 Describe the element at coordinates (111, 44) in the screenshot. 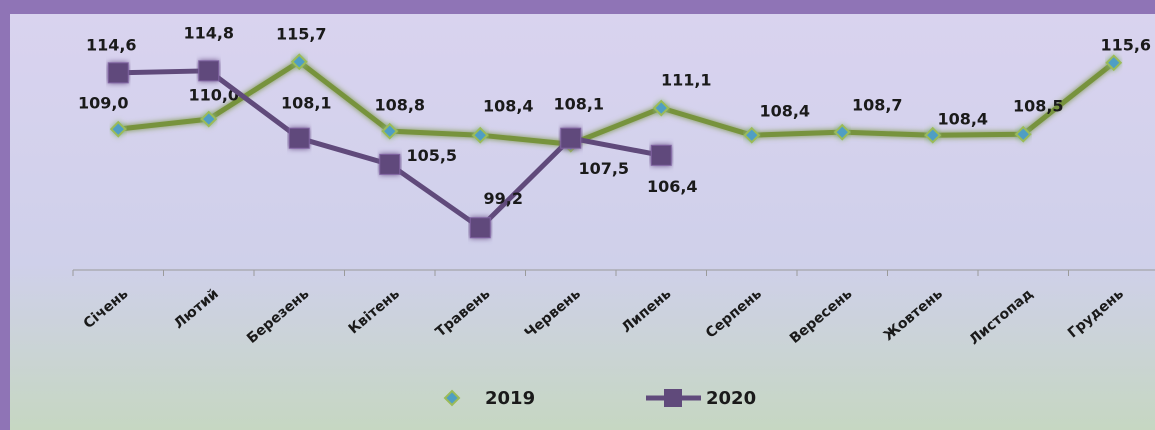

I see `data-label: 114,6` at that location.